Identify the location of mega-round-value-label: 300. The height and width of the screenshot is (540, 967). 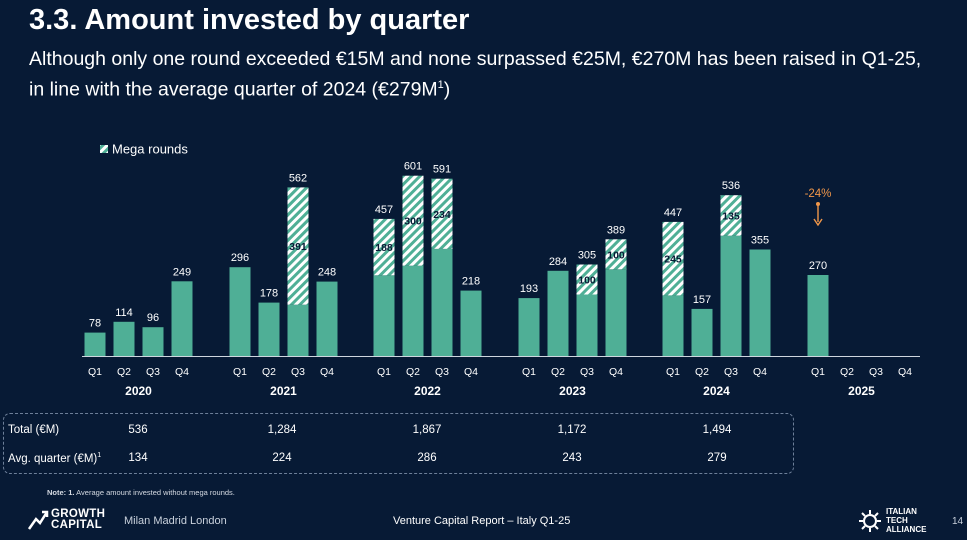
(413, 222).